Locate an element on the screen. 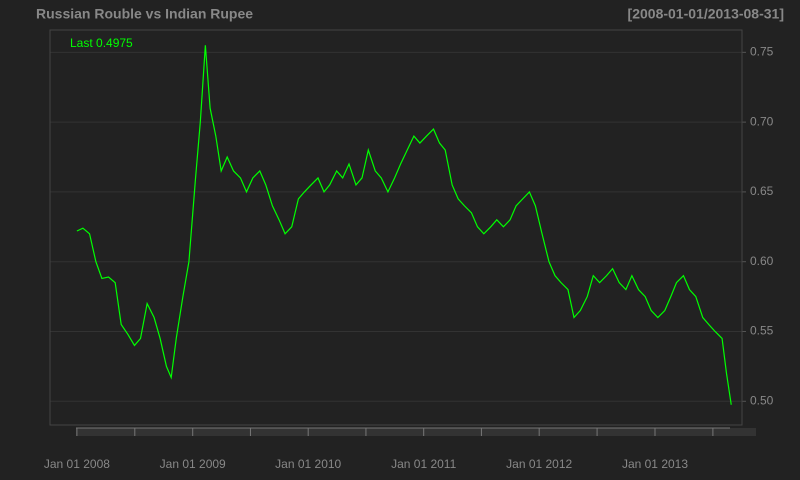 This screenshot has width=800, height=480. y-tick-label: 0.70 is located at coordinates (762, 121).